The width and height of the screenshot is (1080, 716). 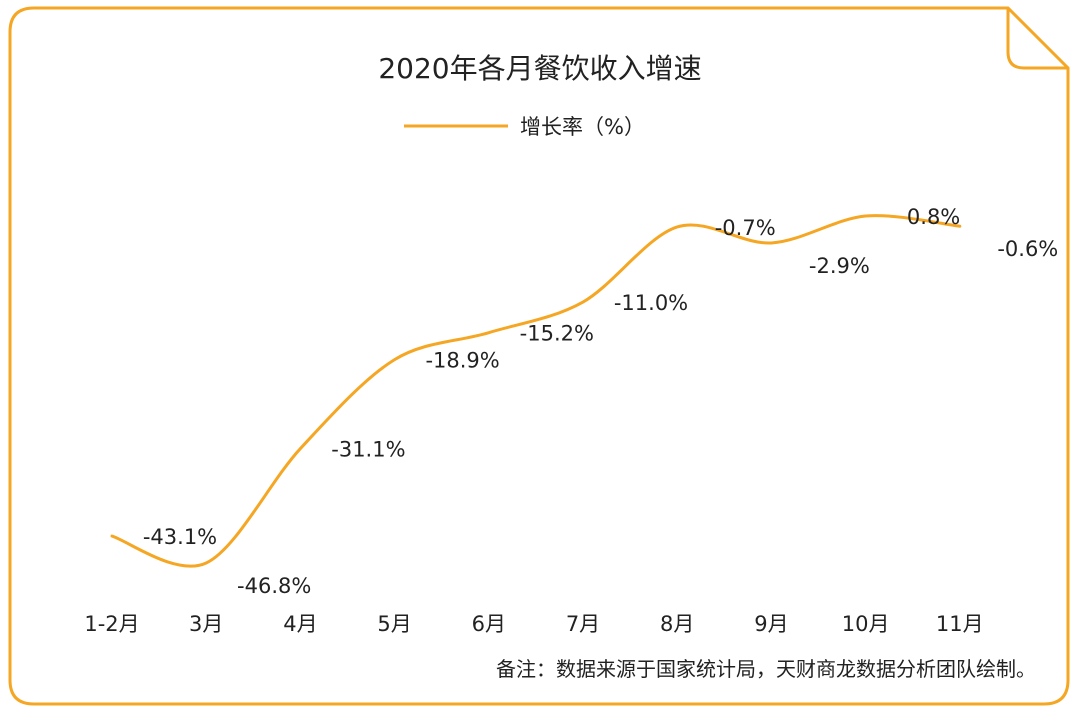 I want to click on legend-label: 增长率（%）, so click(x=582, y=127).